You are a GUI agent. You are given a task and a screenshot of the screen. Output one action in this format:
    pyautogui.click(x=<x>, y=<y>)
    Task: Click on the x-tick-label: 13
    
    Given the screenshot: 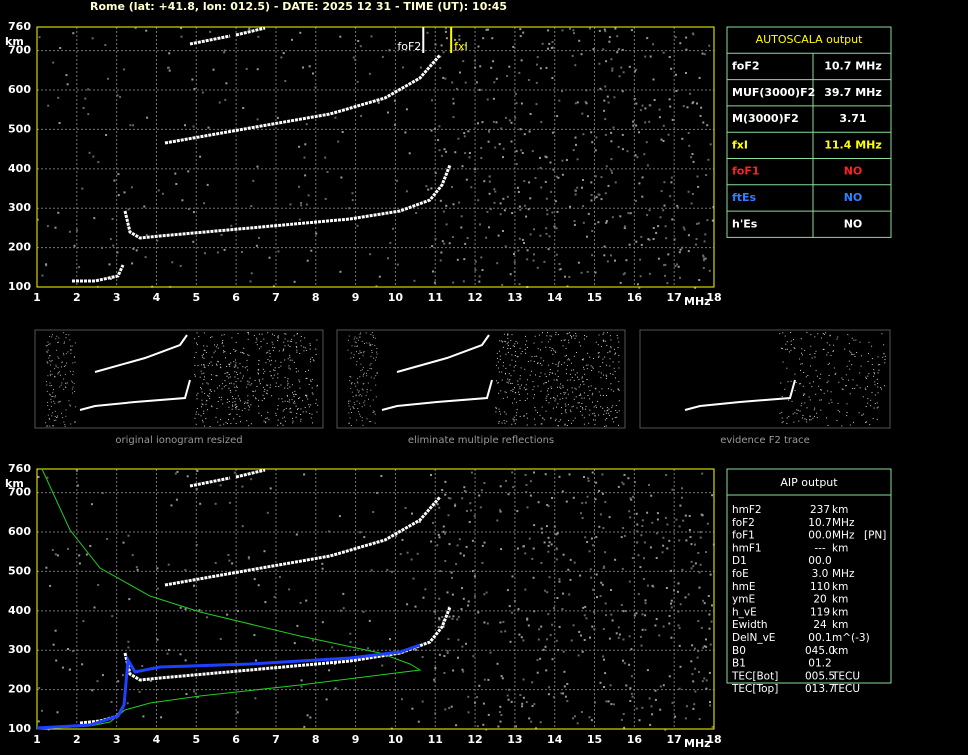 What is the action you would take?
    pyautogui.click(x=514, y=739)
    